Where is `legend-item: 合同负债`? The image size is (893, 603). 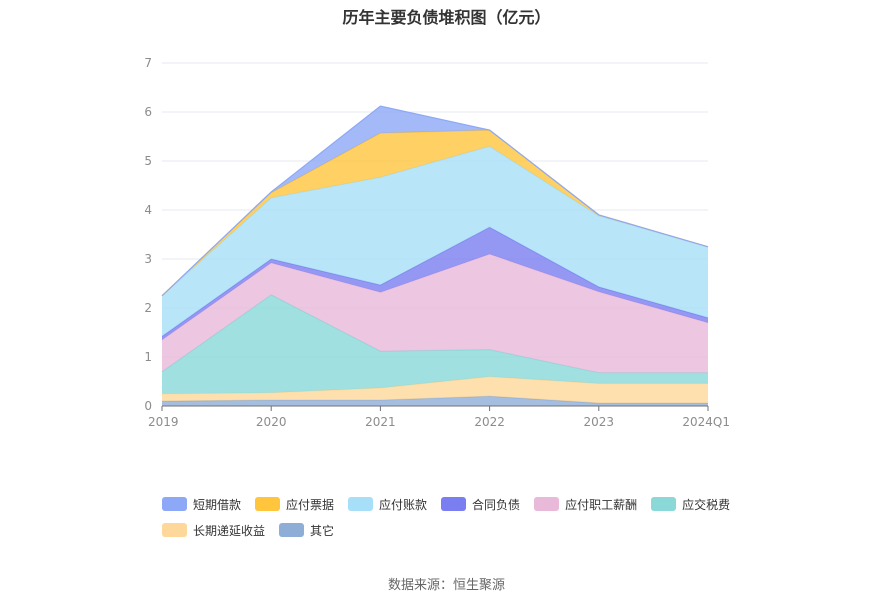
legend-item: 合同负债 is located at coordinates (480, 504).